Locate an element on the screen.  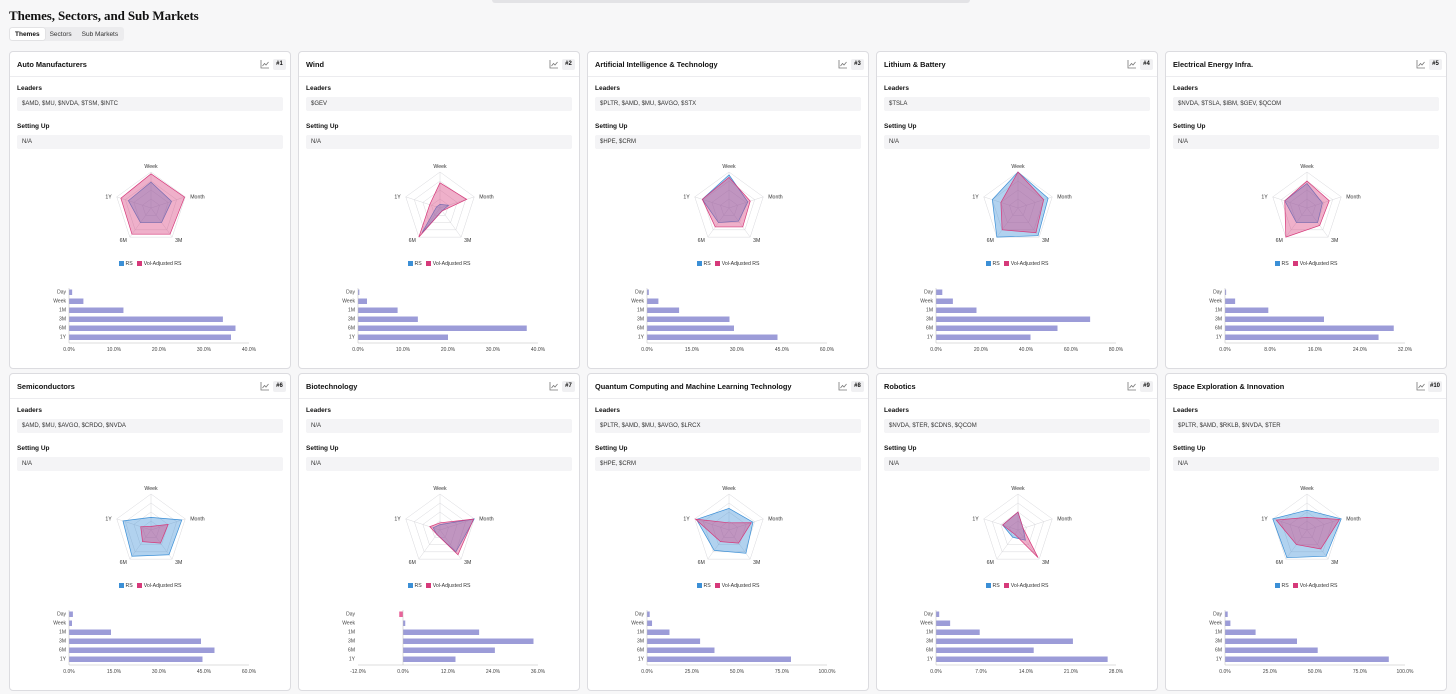
leaders-label: Leaders is located at coordinates (318, 88).